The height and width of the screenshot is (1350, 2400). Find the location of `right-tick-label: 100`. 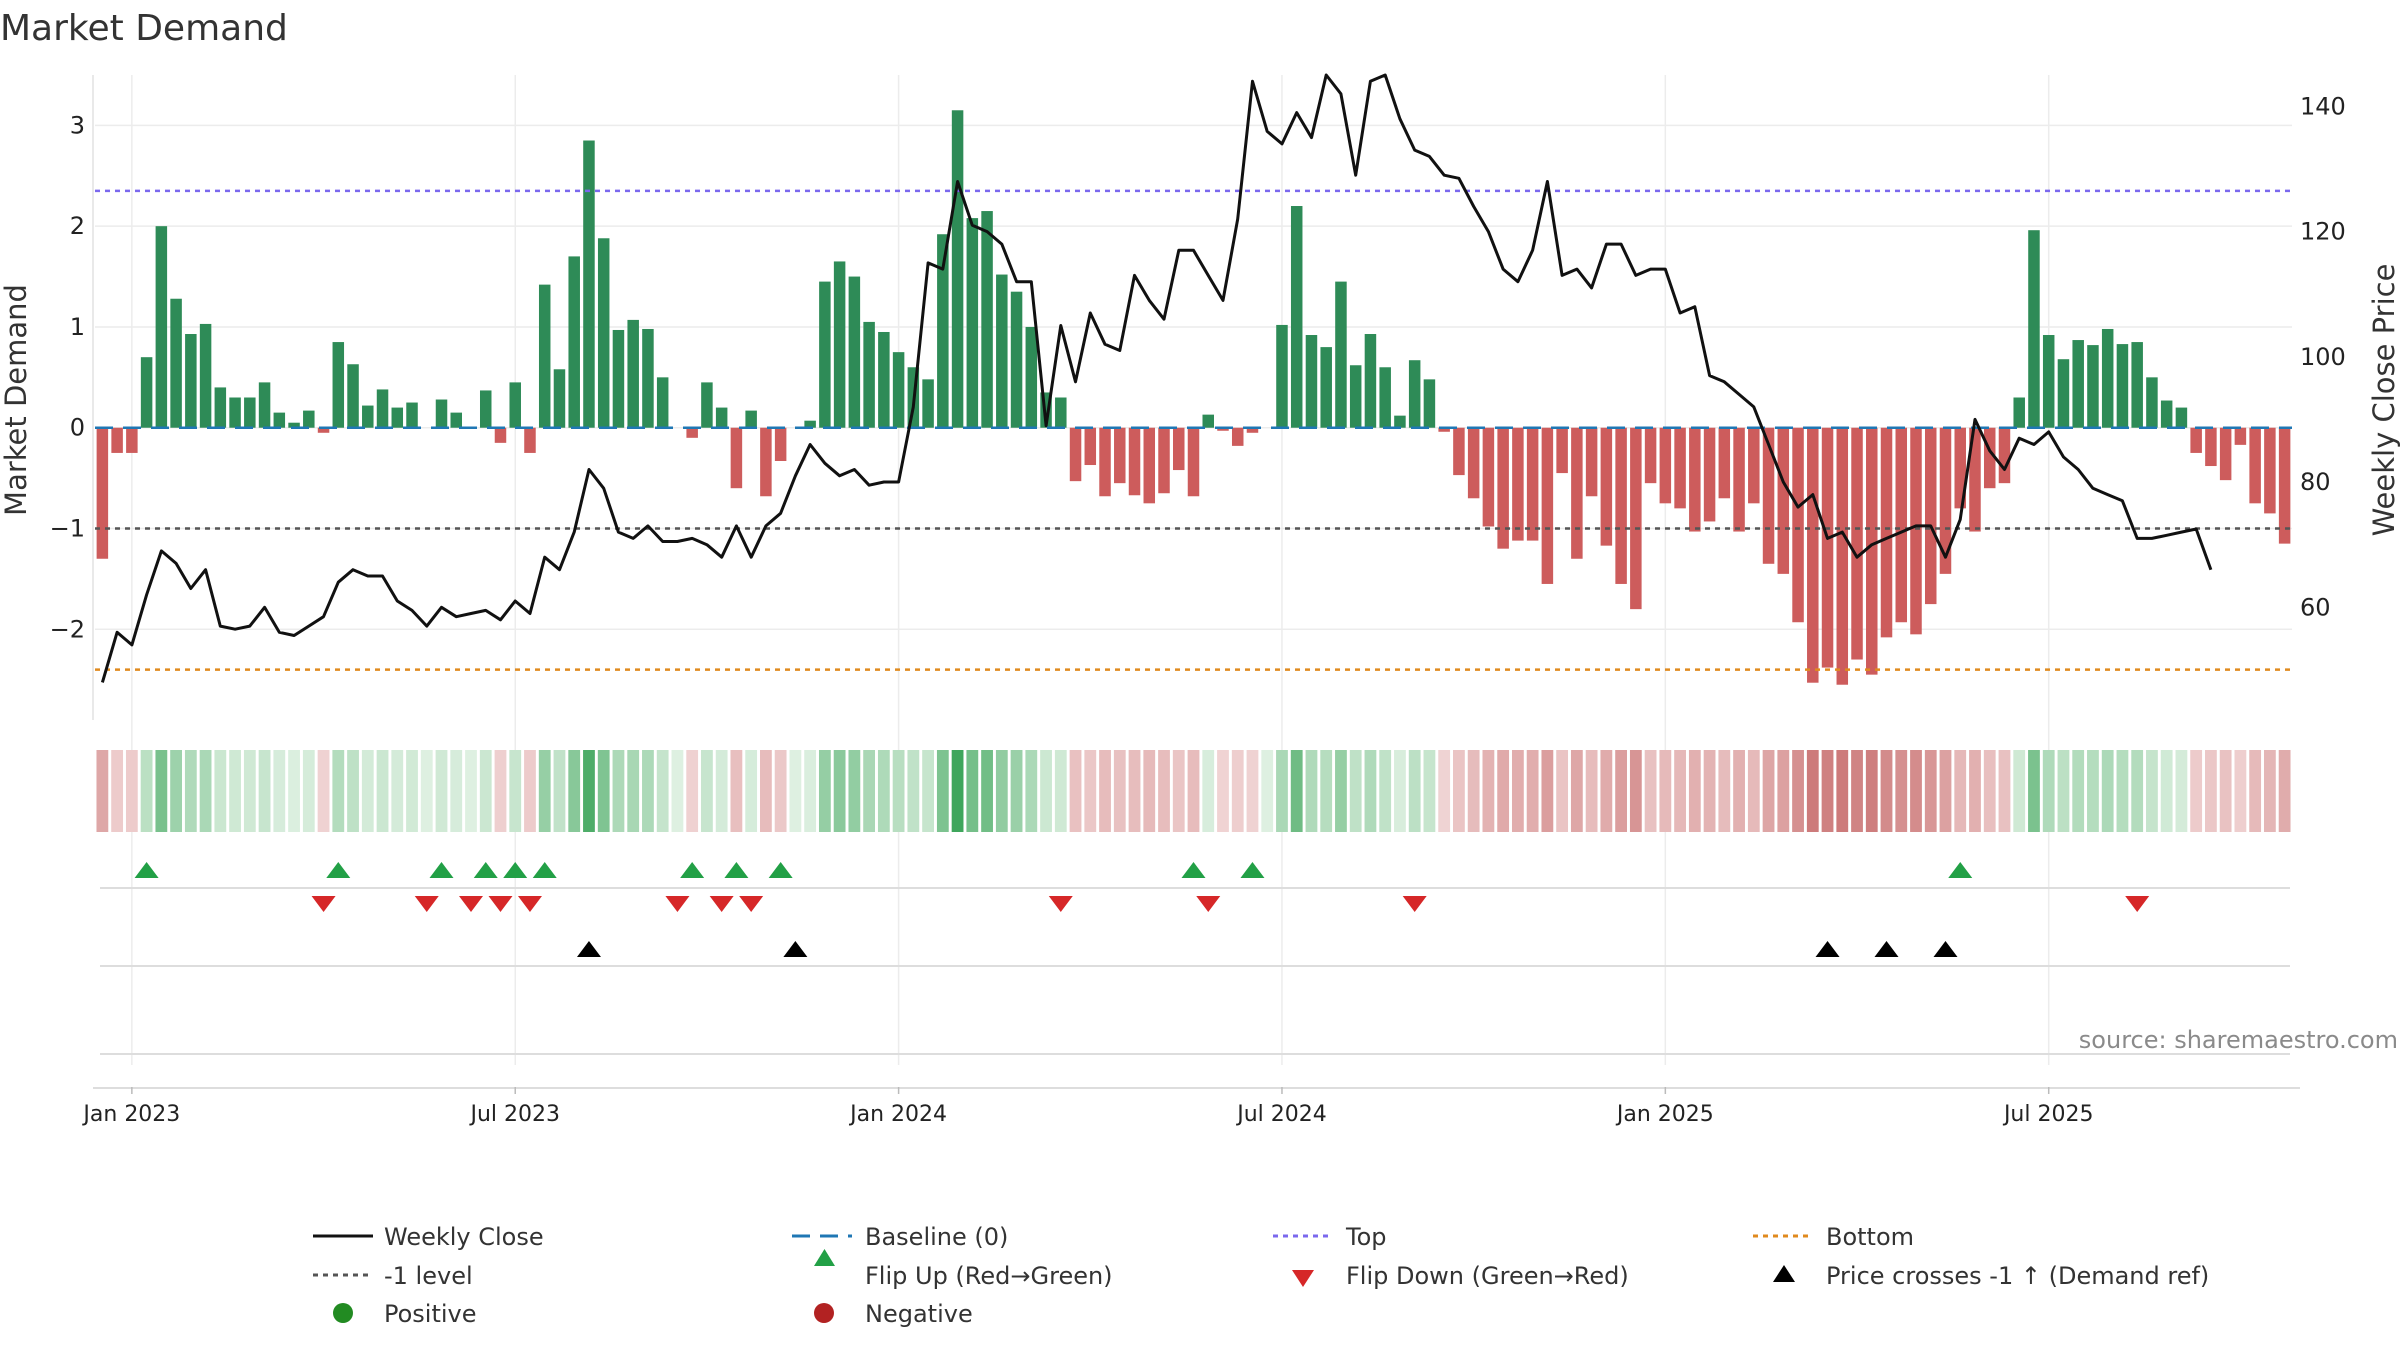

right-tick-label: 100 is located at coordinates (2323, 357).